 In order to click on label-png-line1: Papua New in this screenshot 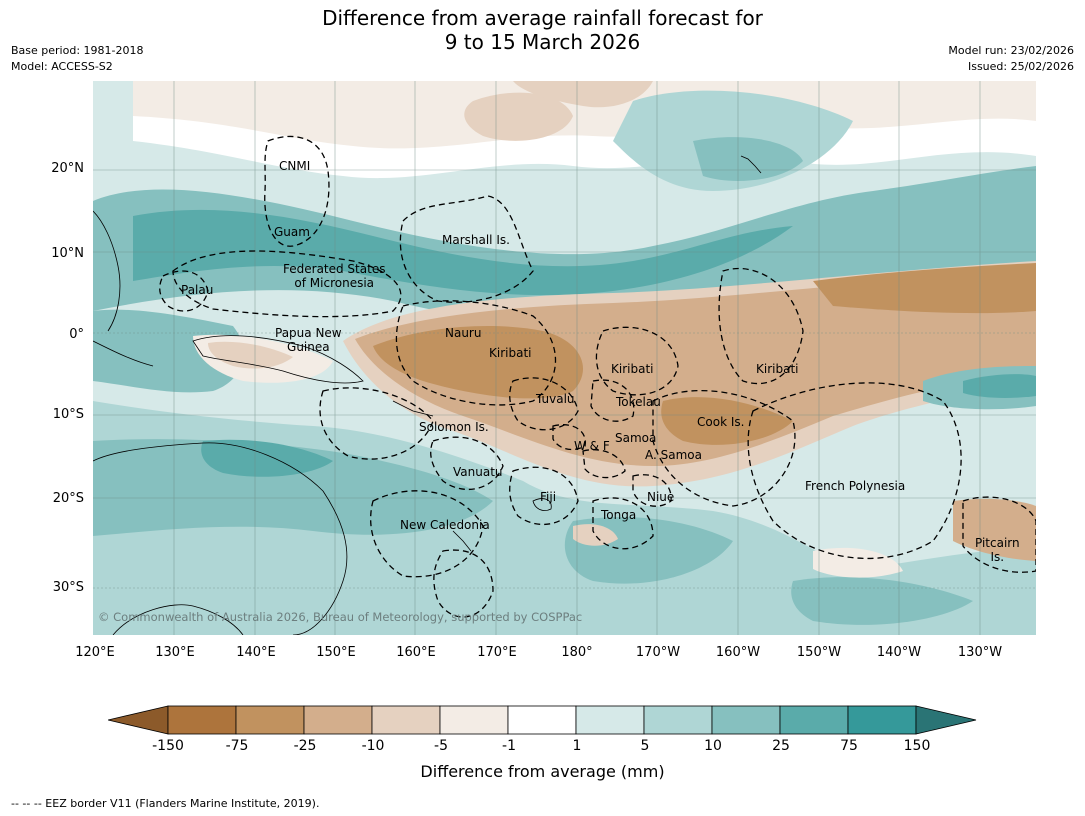, I will do `click(308, 333)`.